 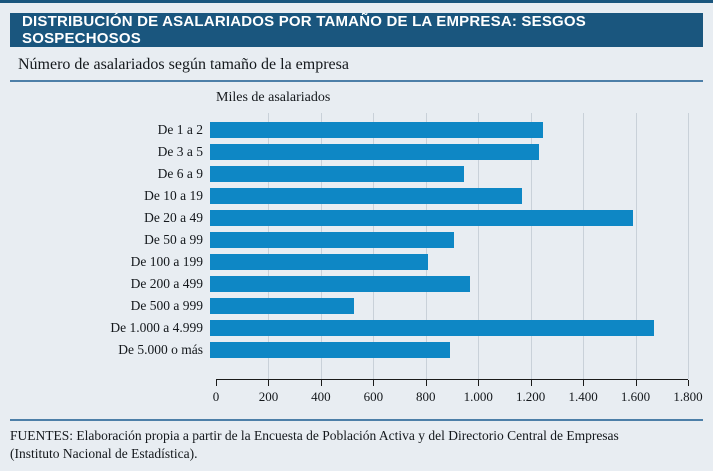 I want to click on category-label: De 10 a 19, so click(x=173, y=195).